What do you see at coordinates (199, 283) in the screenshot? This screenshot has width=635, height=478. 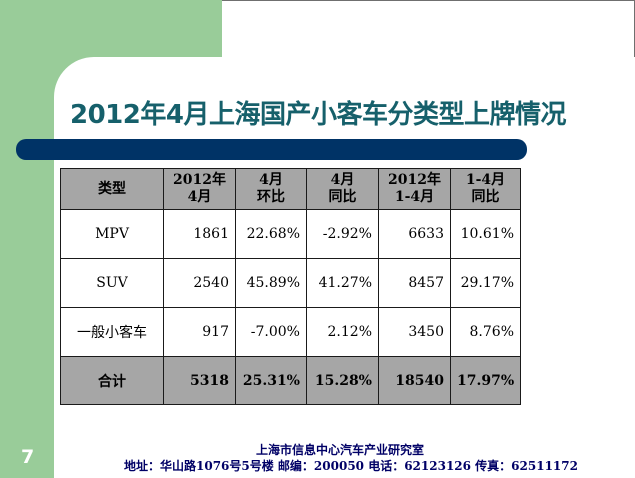 I see `cell-april: 2540` at bounding box center [199, 283].